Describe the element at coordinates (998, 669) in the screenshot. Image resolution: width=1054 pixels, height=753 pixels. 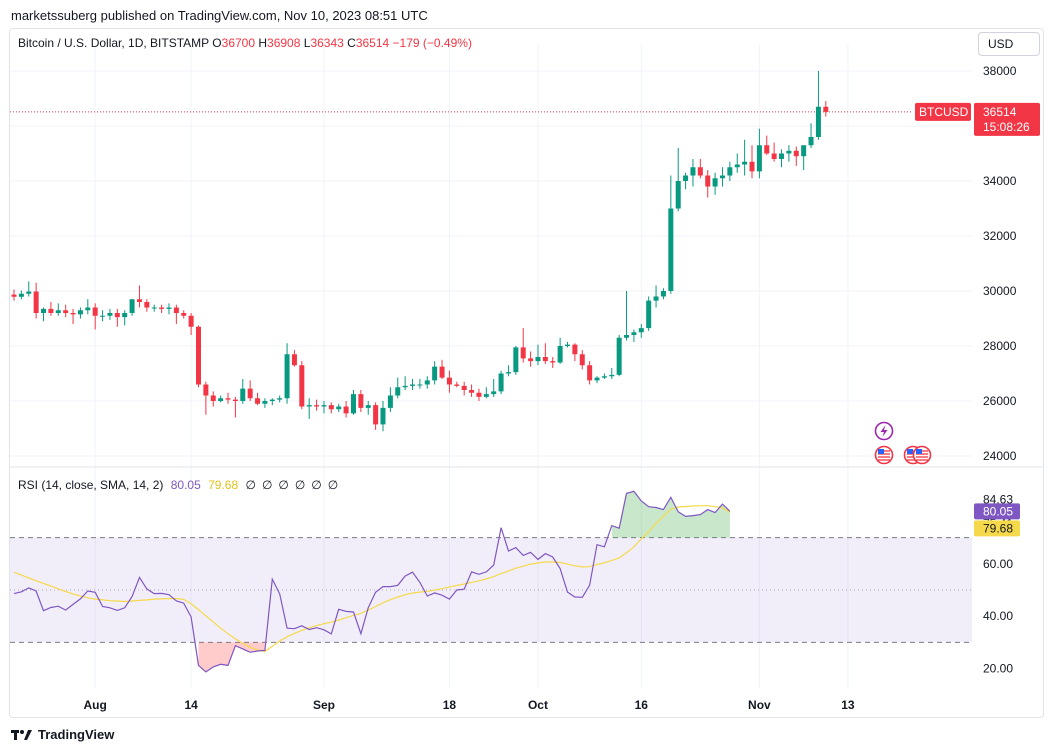
I see `rsi-axis-tick: 20.00` at that location.